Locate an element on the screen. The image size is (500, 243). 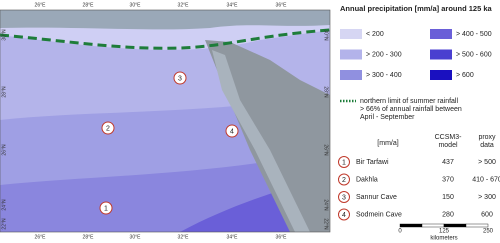
table-header: [mm/a] is located at coordinates (387, 143).